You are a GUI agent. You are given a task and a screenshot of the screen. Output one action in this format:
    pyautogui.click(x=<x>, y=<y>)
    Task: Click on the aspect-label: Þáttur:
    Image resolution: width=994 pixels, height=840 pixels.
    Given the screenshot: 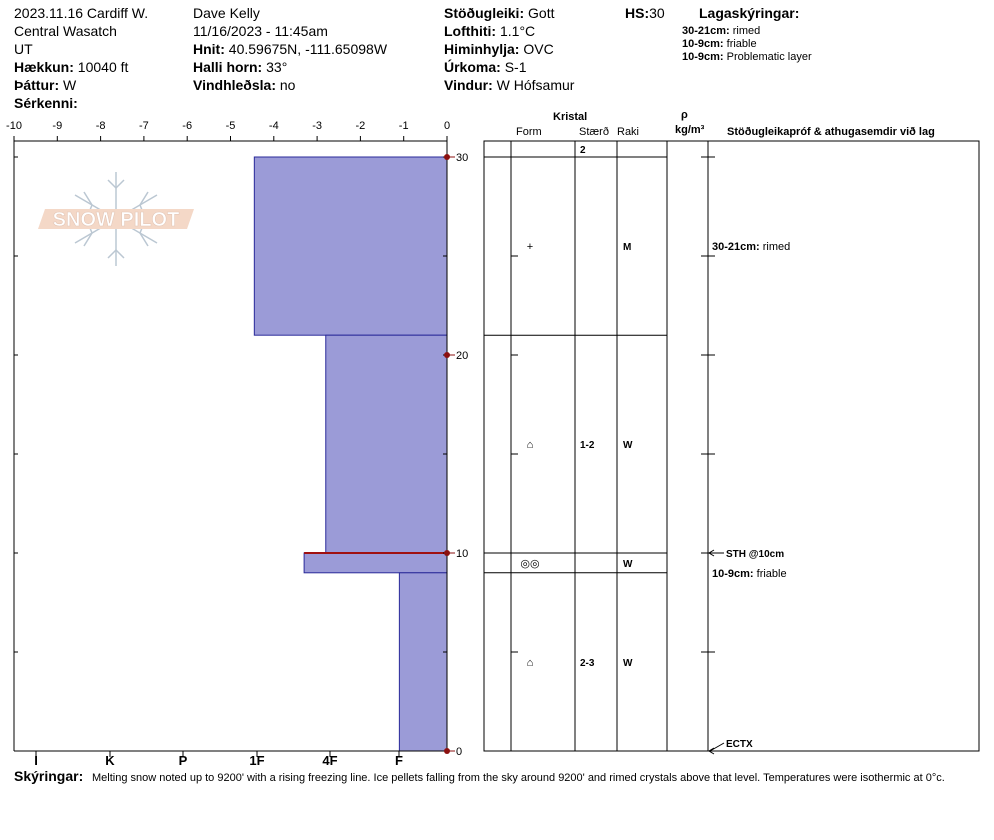 What is the action you would take?
    pyautogui.click(x=37, y=85)
    